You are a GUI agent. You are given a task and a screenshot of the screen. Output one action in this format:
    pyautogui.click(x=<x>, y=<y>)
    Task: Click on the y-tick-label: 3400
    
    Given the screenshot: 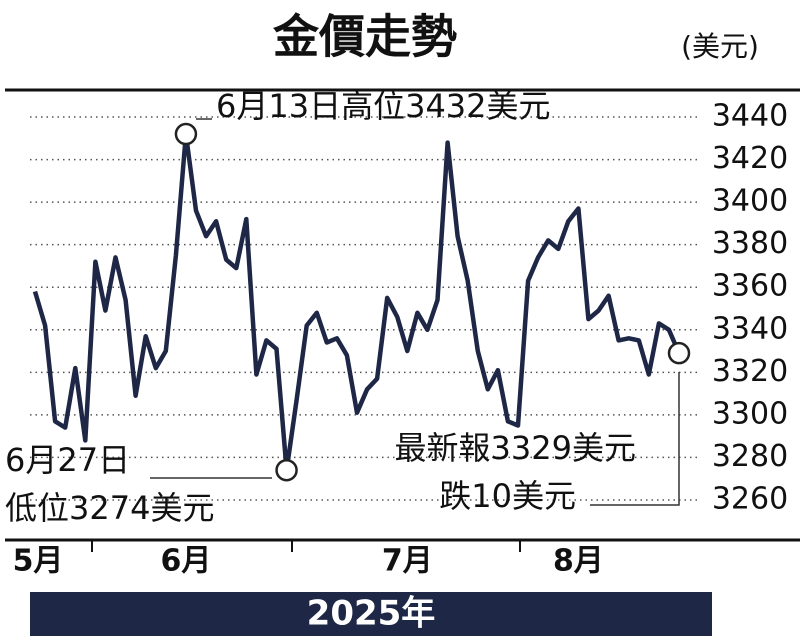 What is the action you would take?
    pyautogui.click(x=750, y=201)
    